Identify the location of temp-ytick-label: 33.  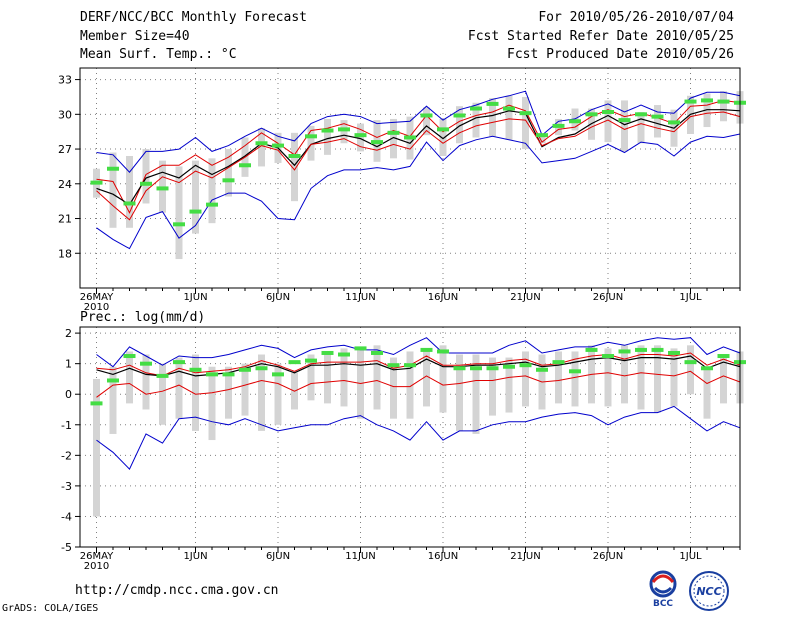
(65, 80).